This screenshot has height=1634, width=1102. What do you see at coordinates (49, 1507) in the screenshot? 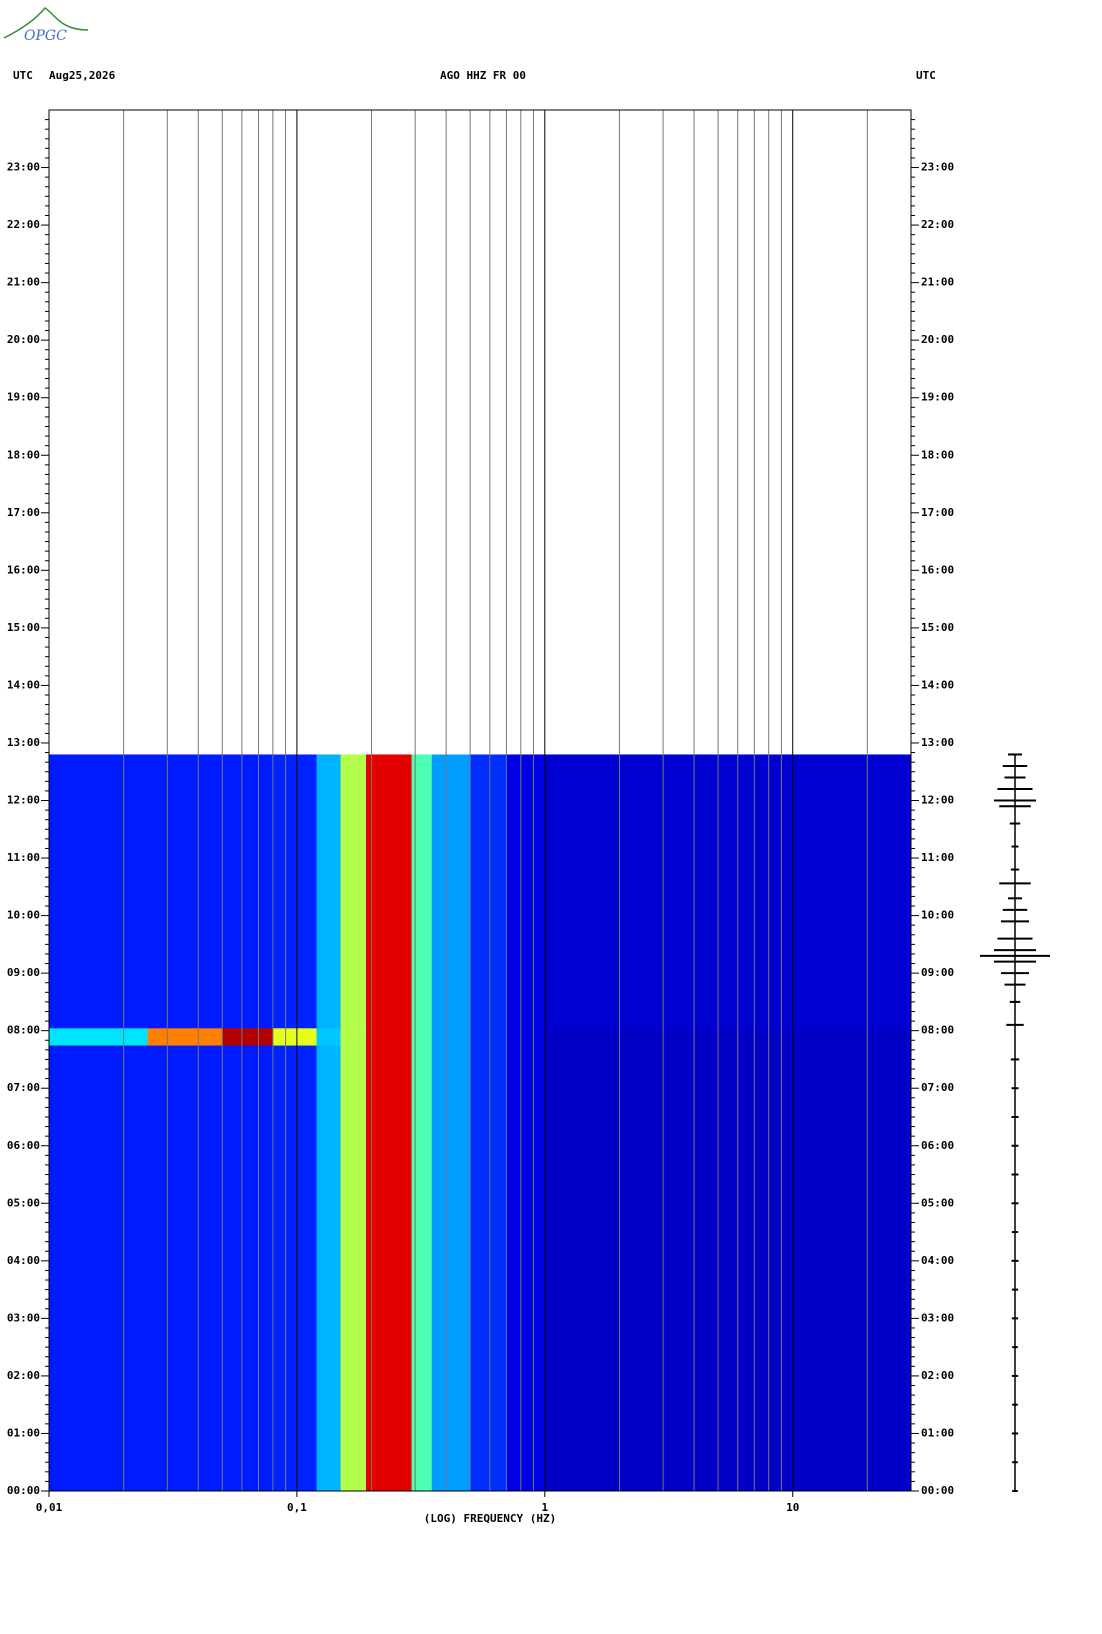
I see `x-tick-label: 0,01` at bounding box center [49, 1507].